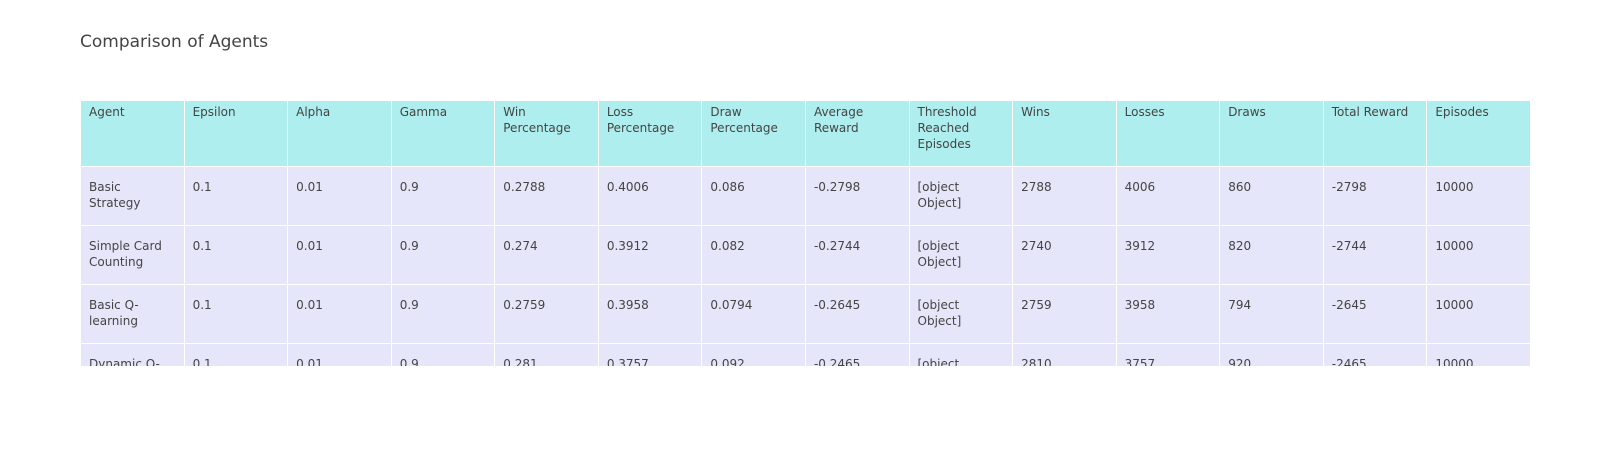 Image resolution: width=1605 pixels, height=450 pixels. I want to click on column-header: Losses, so click(1168, 133).